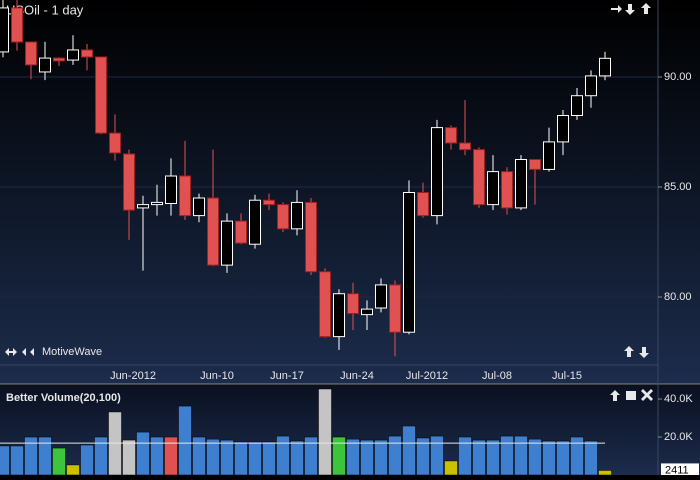 Image resolution: width=700 pixels, height=480 pixels. I want to click on y-tick-label: 40.0K, so click(678, 399).